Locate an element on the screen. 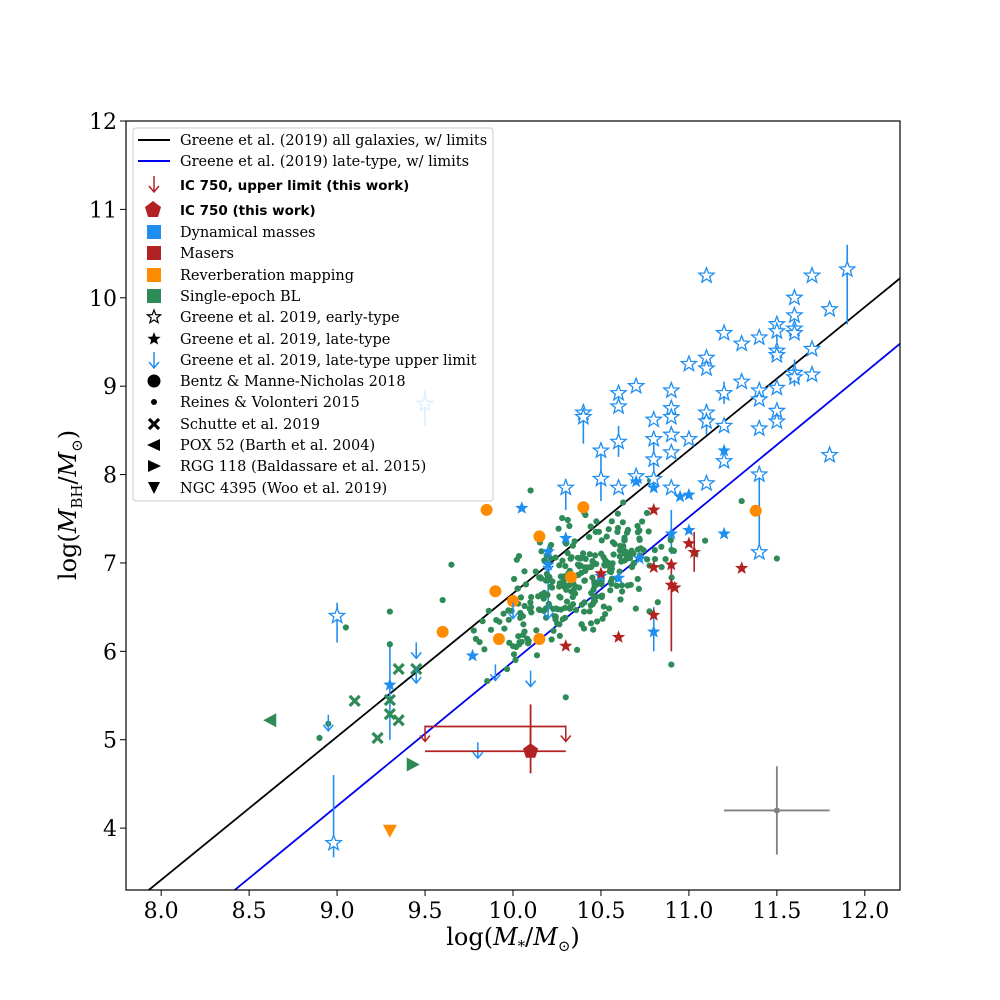 The width and height of the screenshot is (1000, 1000). legend-ngc4395-icon is located at coordinates (154, 488).